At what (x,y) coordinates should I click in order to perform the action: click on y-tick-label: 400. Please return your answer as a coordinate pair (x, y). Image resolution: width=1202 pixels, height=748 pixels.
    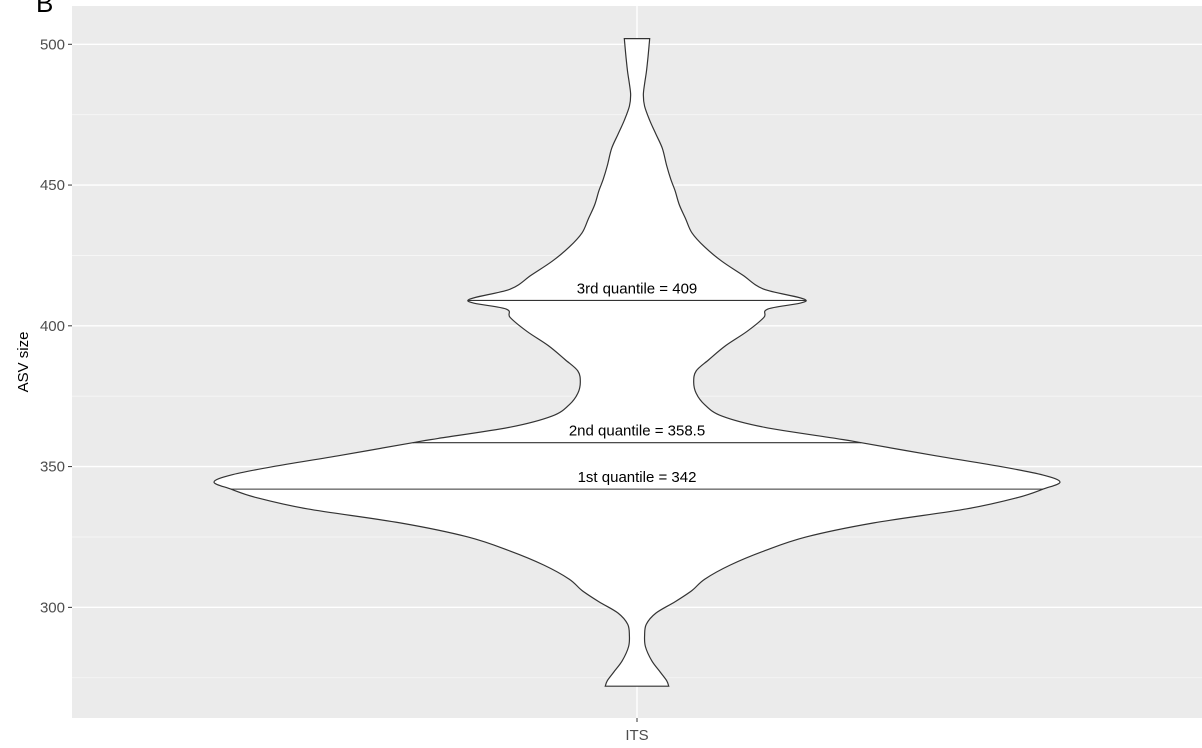
    Looking at the image, I should click on (52, 326).